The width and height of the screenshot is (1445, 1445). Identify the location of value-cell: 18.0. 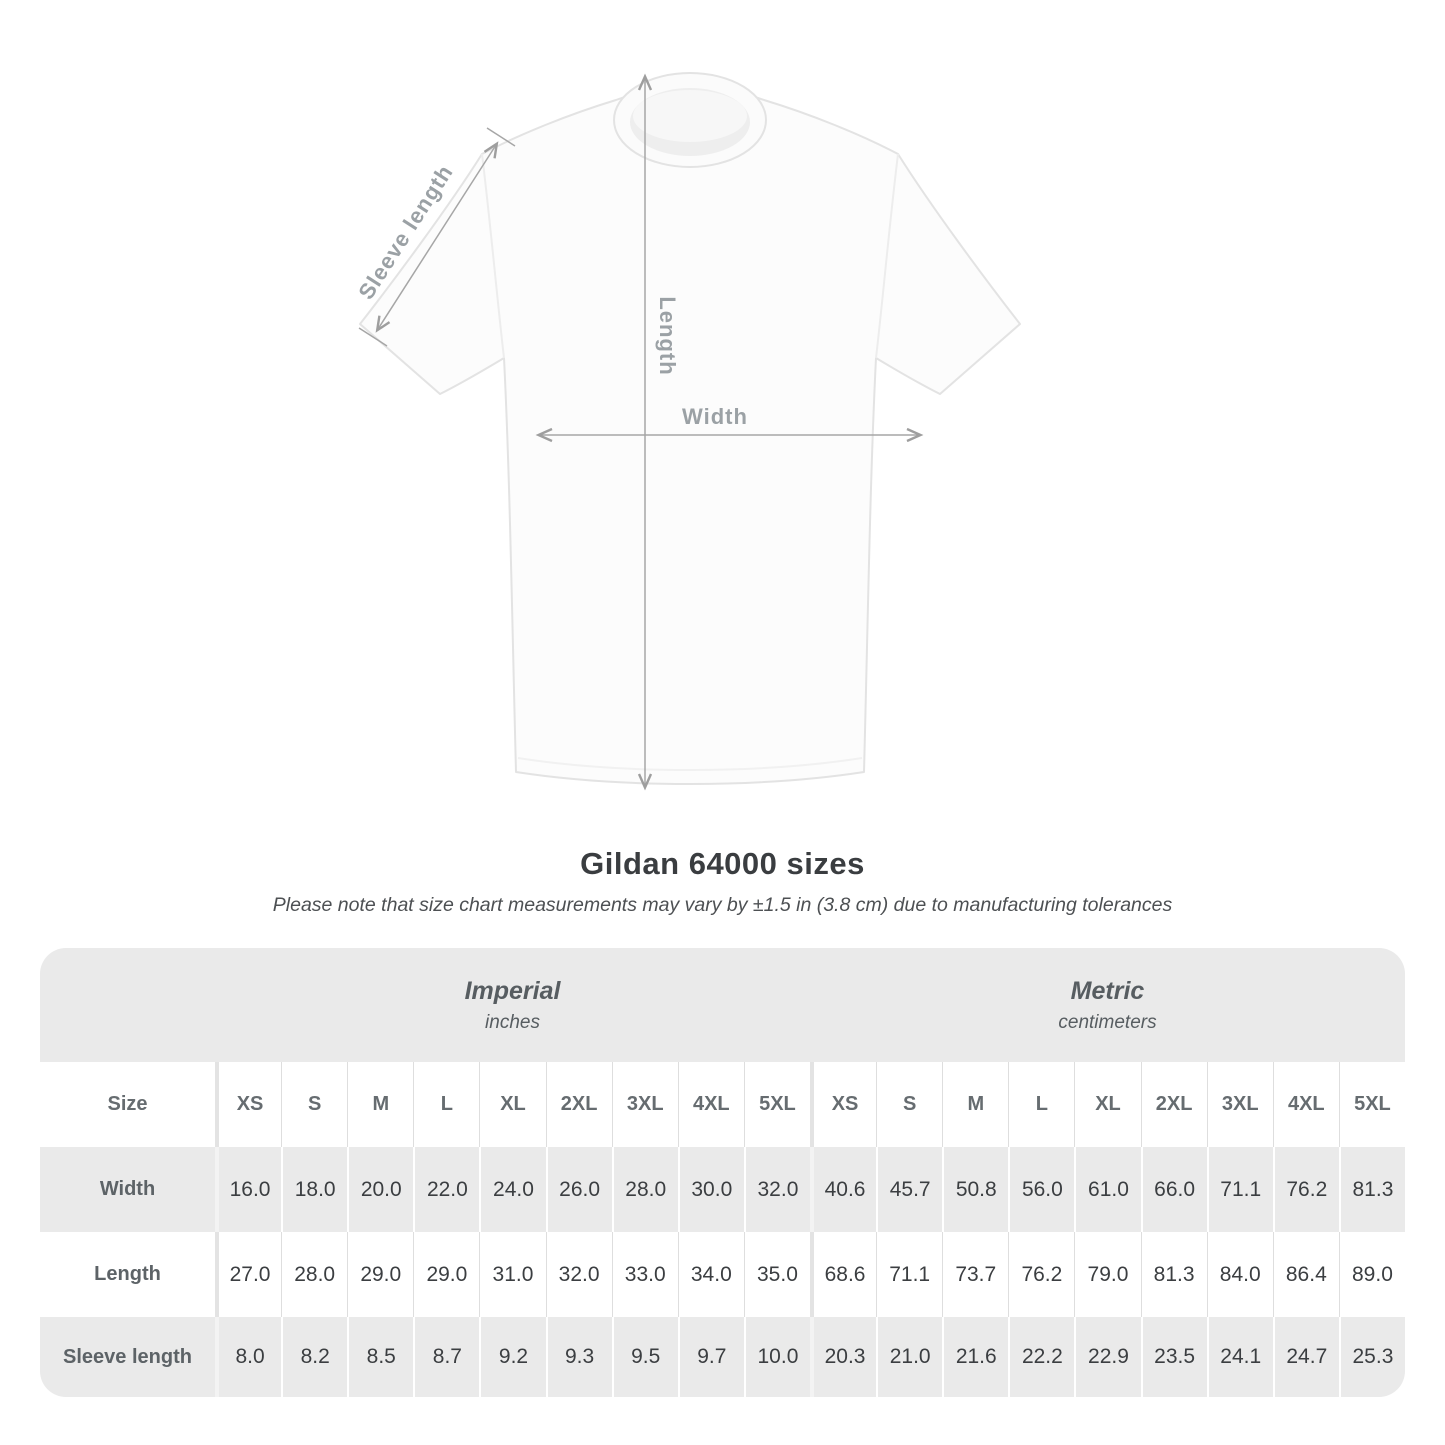
(314, 1189).